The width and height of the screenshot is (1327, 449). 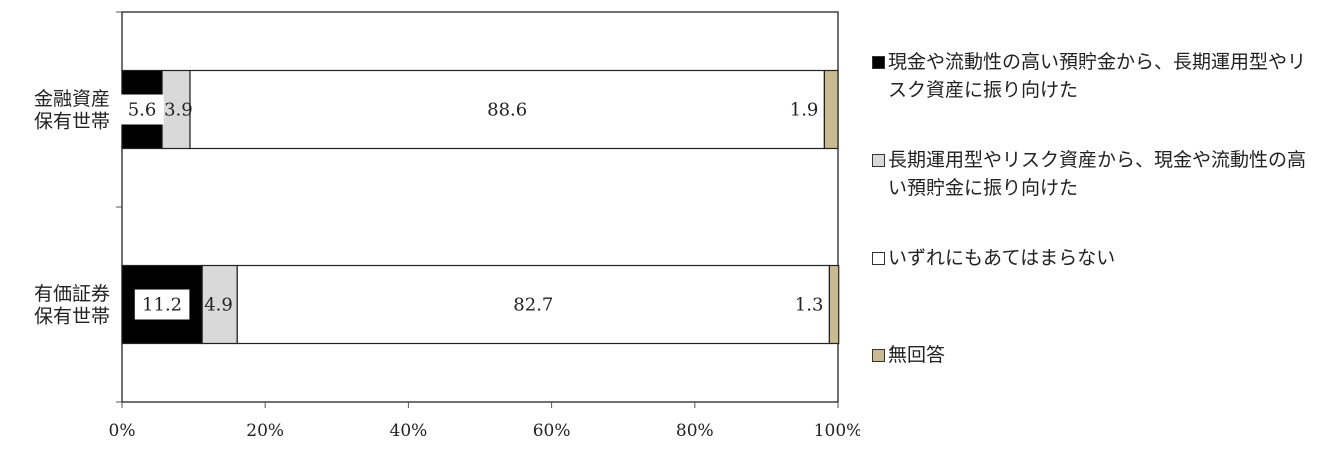 What do you see at coordinates (695, 431) in the screenshot?
I see `x-tick-label: 80%` at bounding box center [695, 431].